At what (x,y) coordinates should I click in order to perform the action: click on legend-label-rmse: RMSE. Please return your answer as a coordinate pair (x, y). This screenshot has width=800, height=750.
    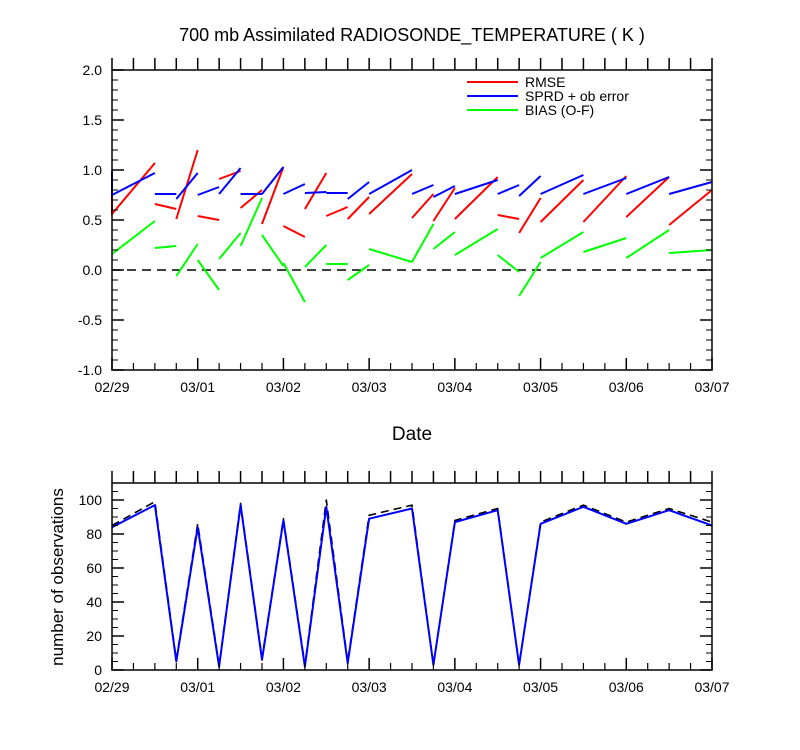
    Looking at the image, I should click on (545, 82).